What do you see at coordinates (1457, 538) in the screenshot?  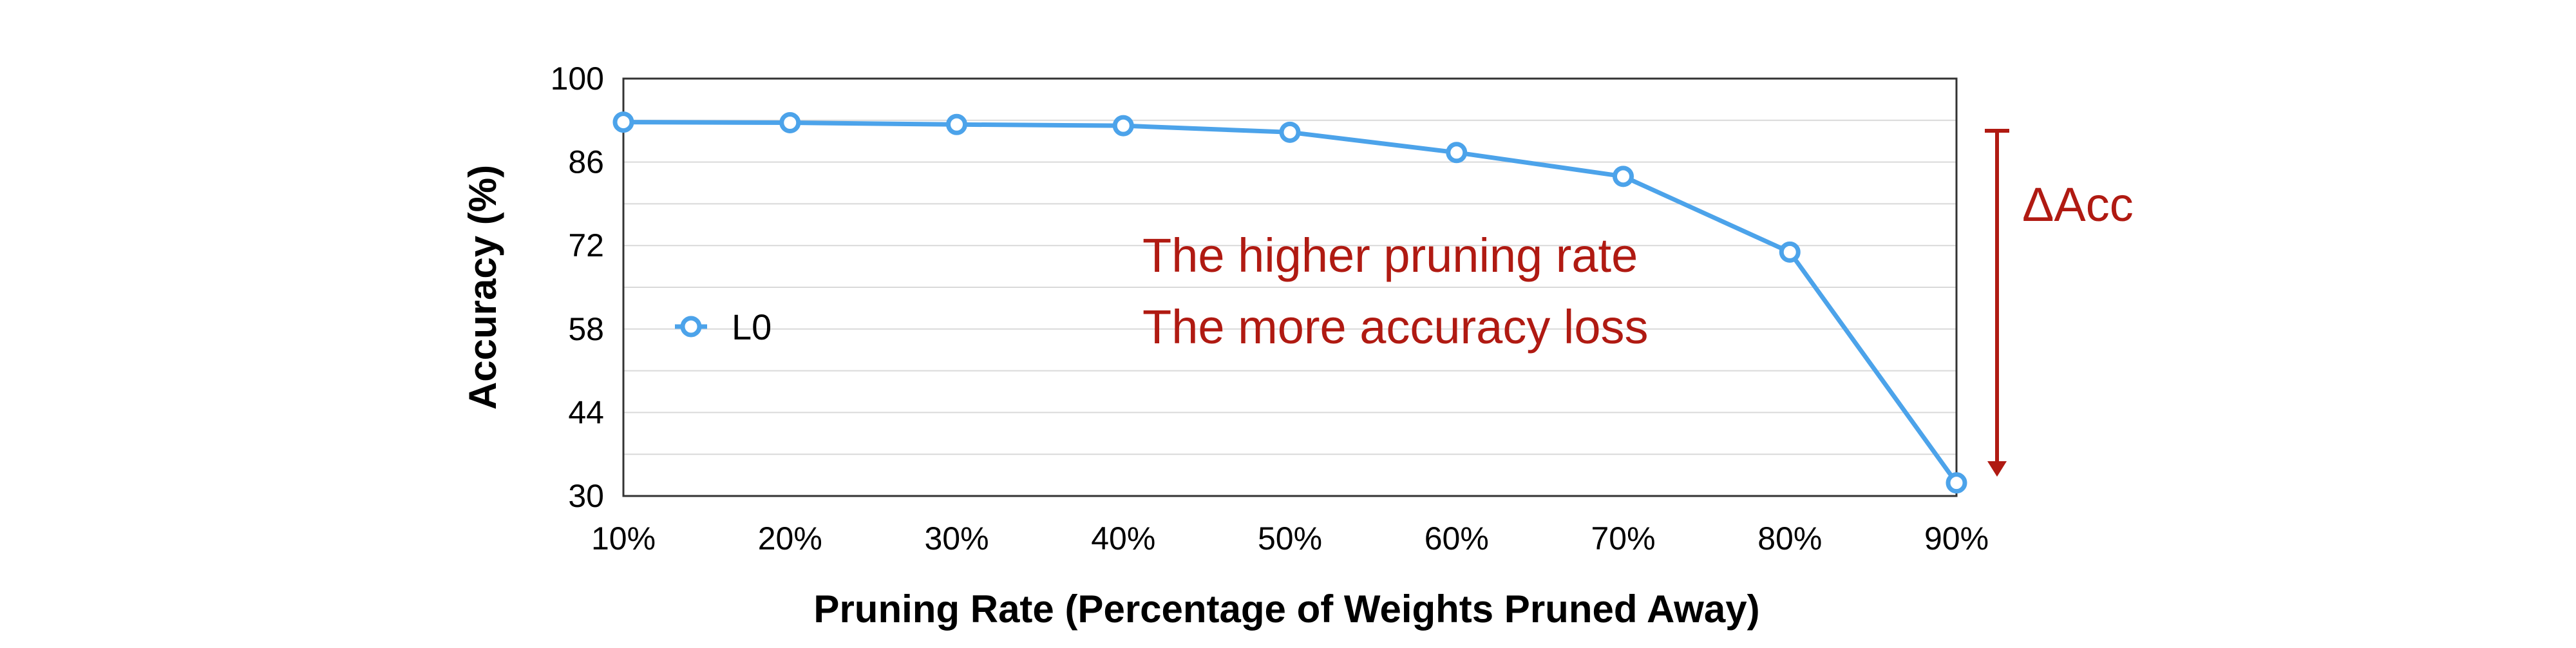 I see `x-tick-label: 60%` at bounding box center [1457, 538].